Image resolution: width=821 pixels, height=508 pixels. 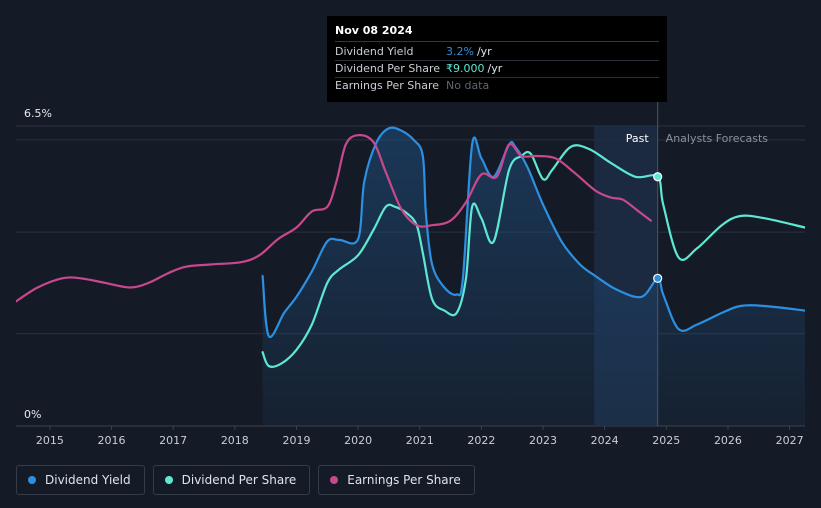 I want to click on legend-item-earnings-per-share: Earnings Per Share, so click(x=396, y=480).